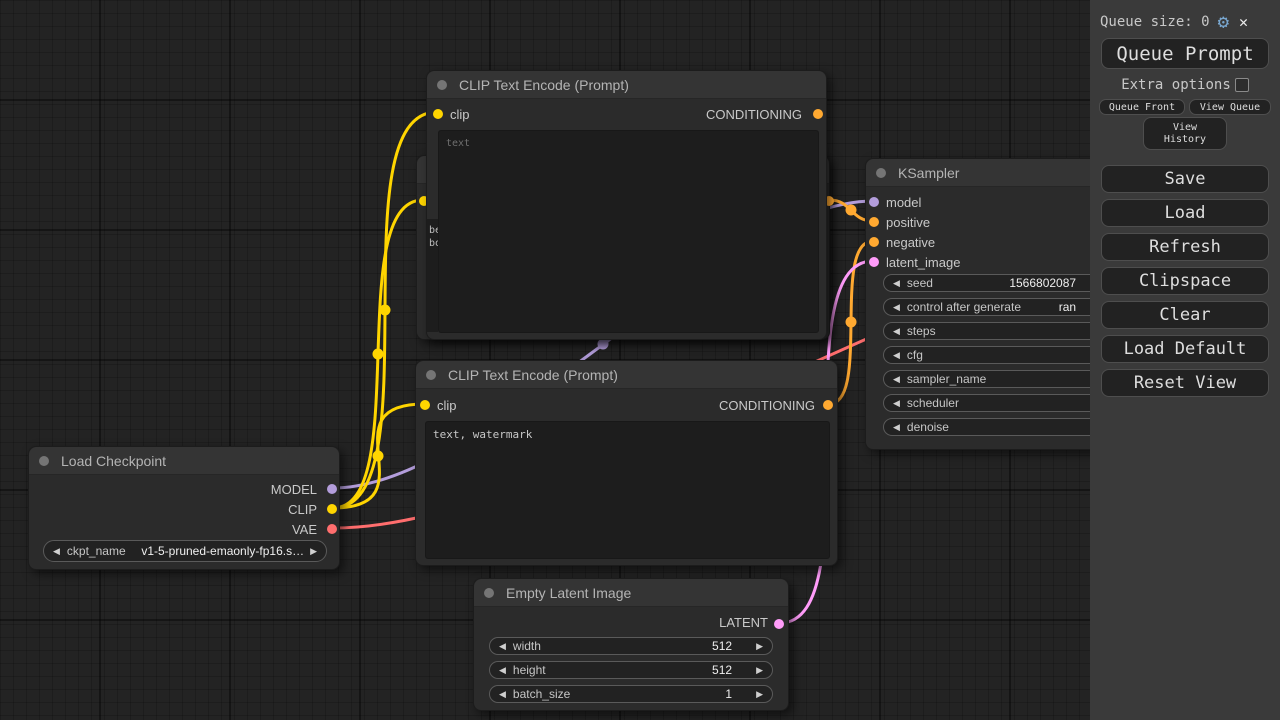 This screenshot has height=720, width=1280. Describe the element at coordinates (743, 622) in the screenshot. I see `output-label-latent: LATENT` at that location.